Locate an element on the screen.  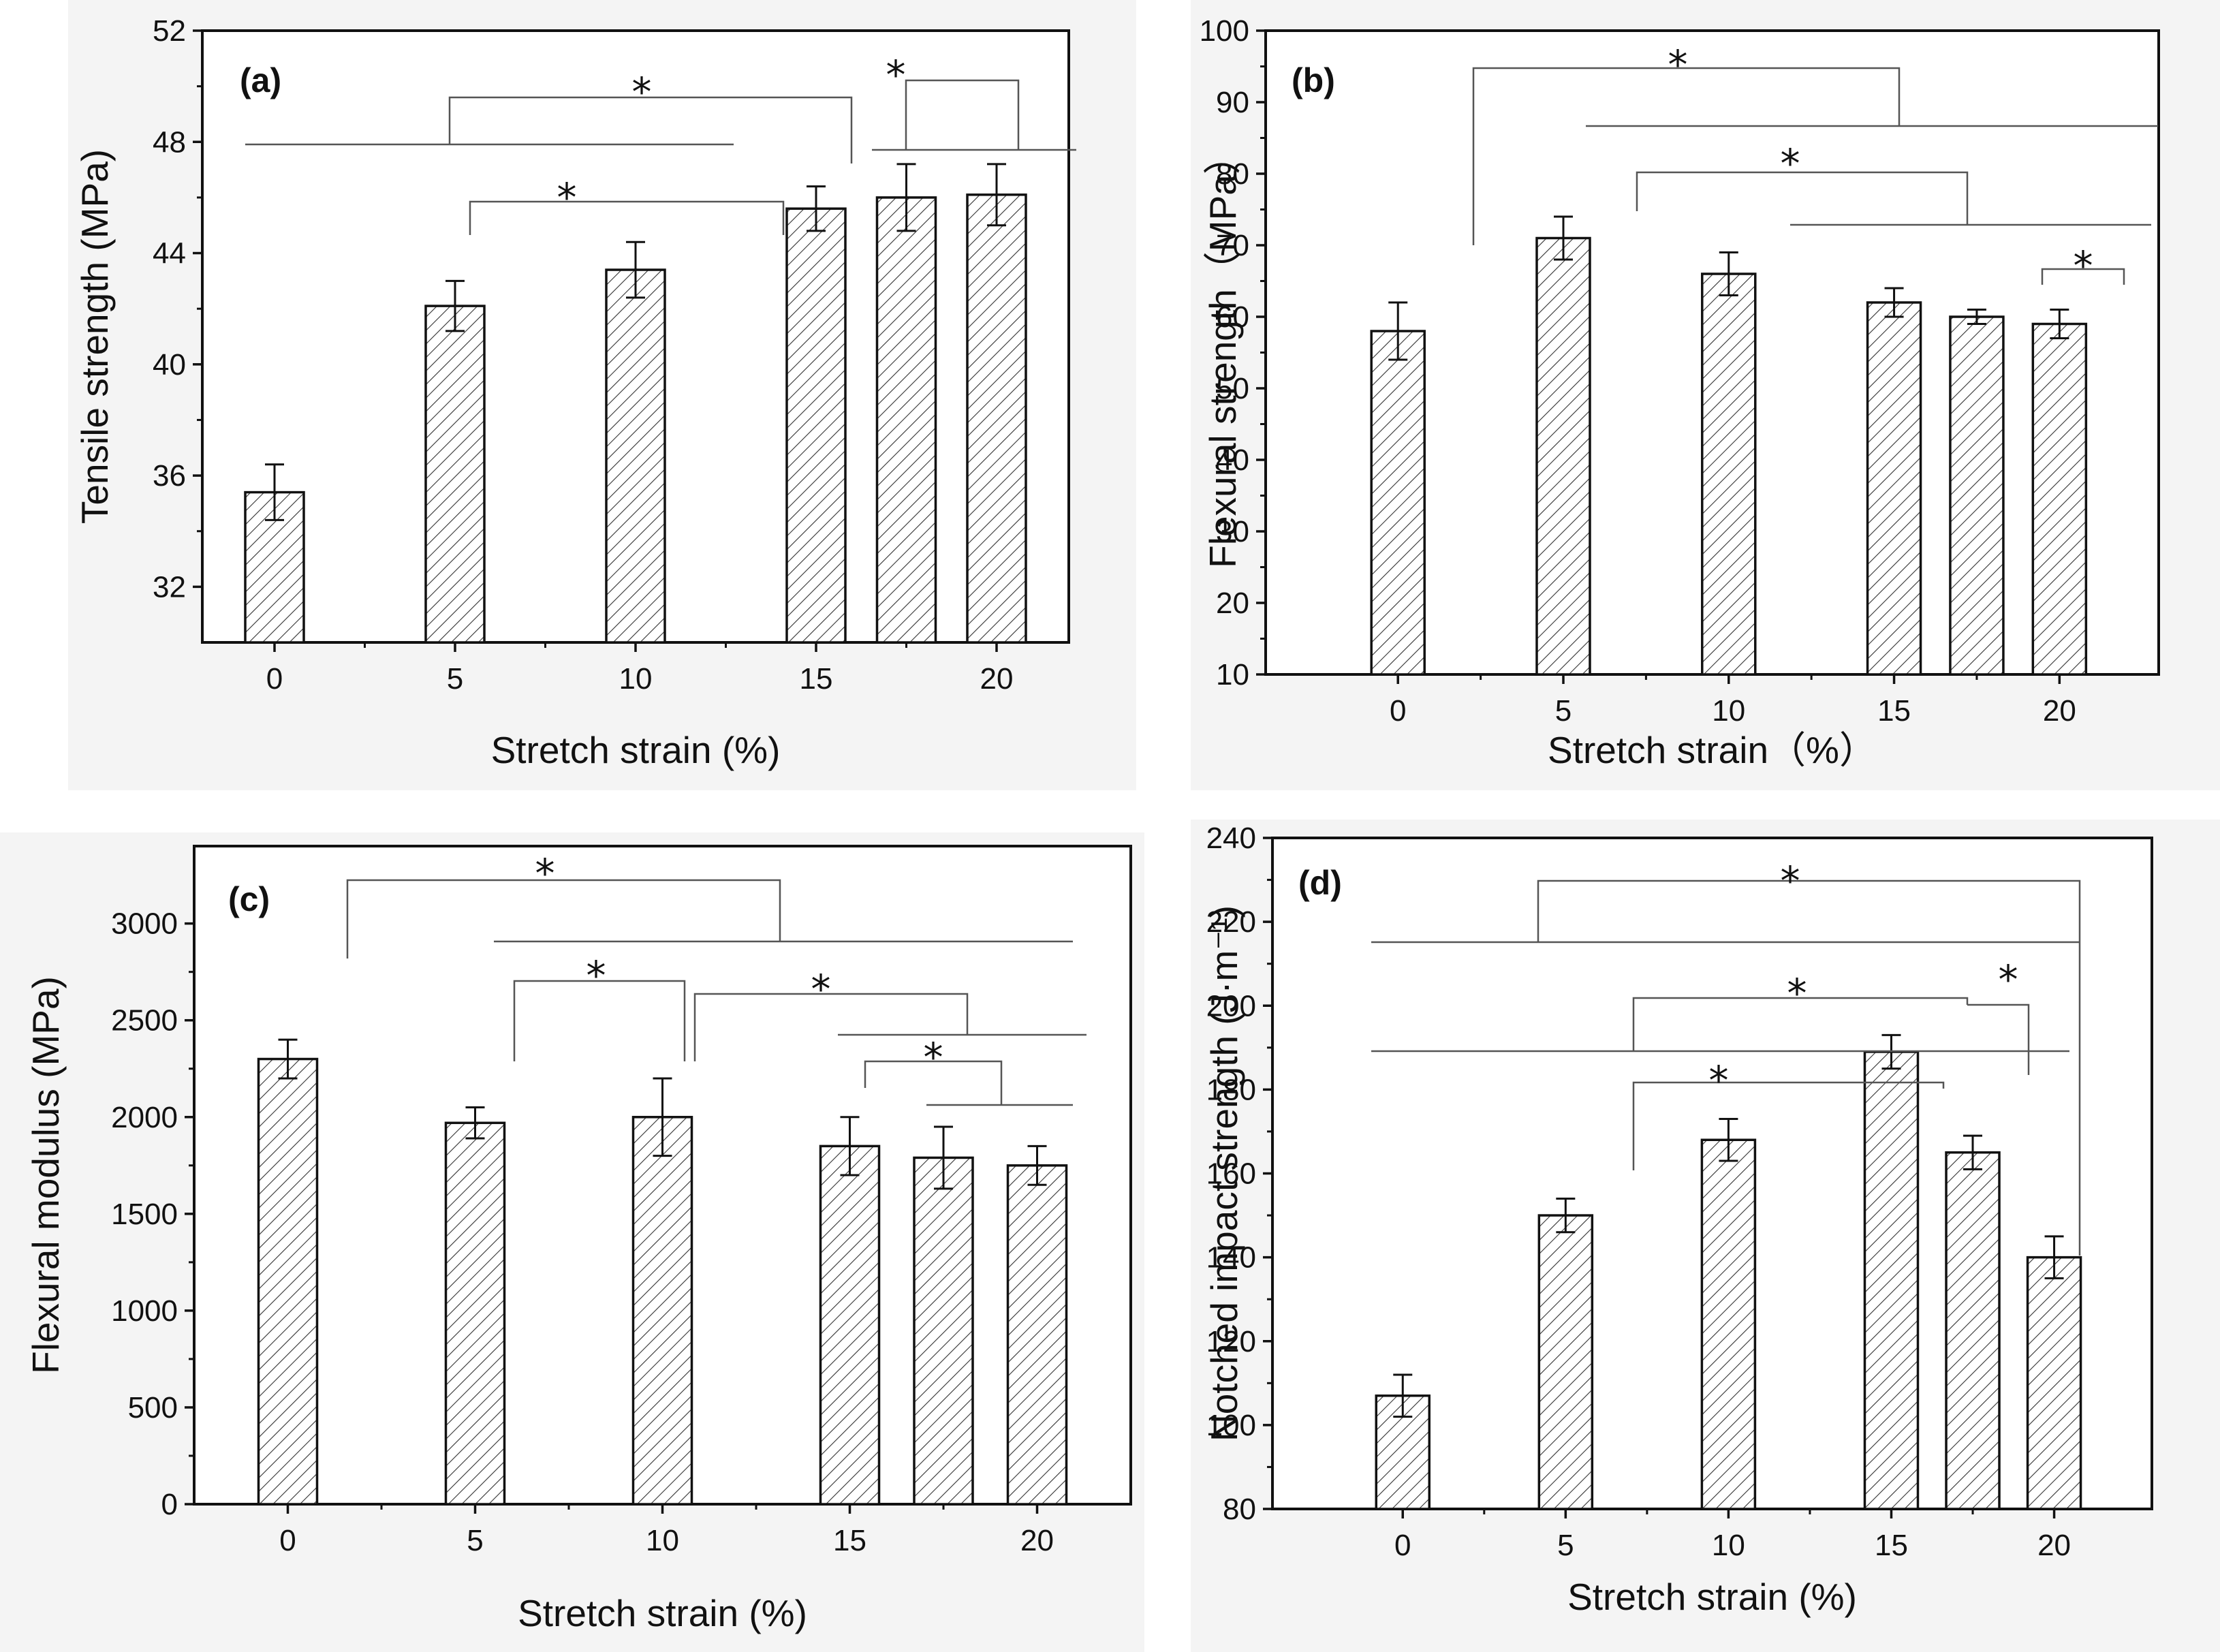
y-tick-label: 1000 is located at coordinates (144, 1311).